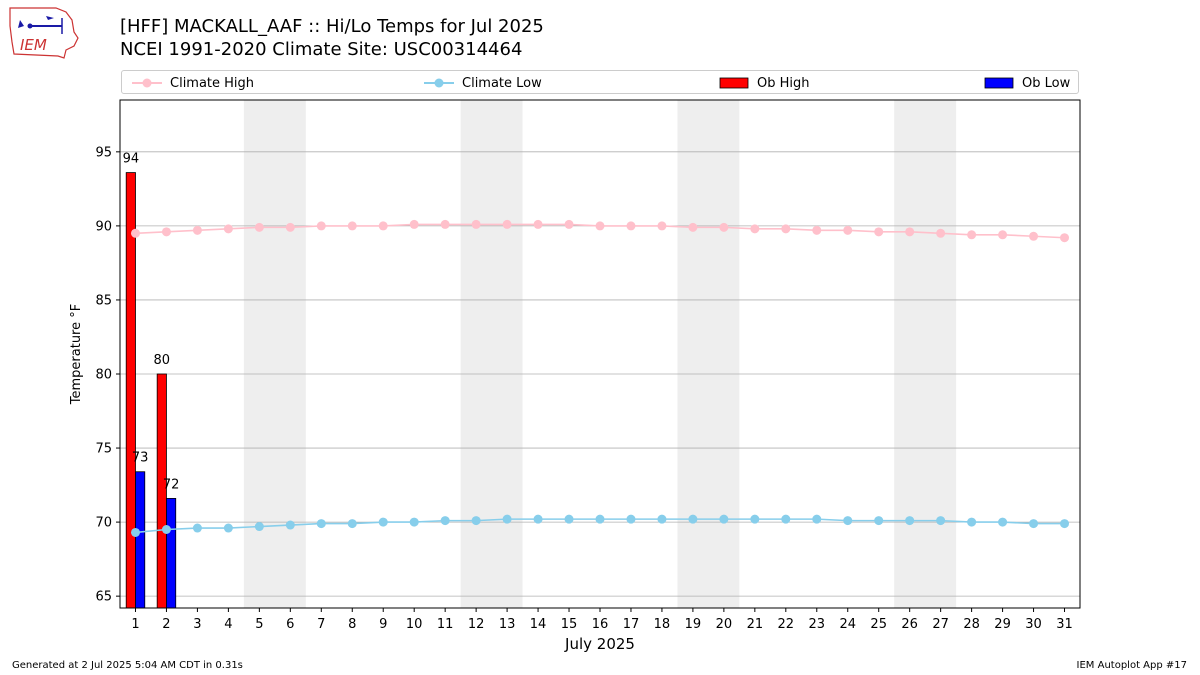  Describe the element at coordinates (786, 624) in the screenshot. I see `x-tick-label: 22` at that location.